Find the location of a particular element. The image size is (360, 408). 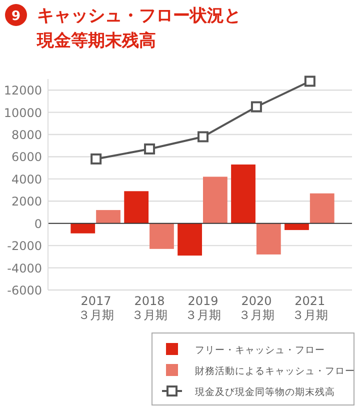

y-tick-label: 0 is located at coordinates (38, 223).